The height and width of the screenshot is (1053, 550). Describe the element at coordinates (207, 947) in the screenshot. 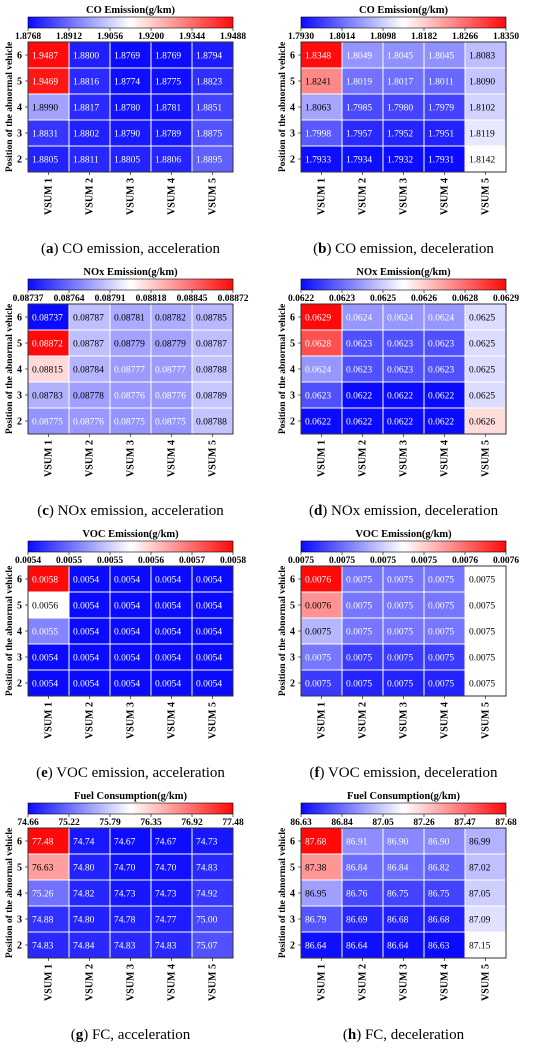

I see `heatmap-cell-value: 75.07` at that location.